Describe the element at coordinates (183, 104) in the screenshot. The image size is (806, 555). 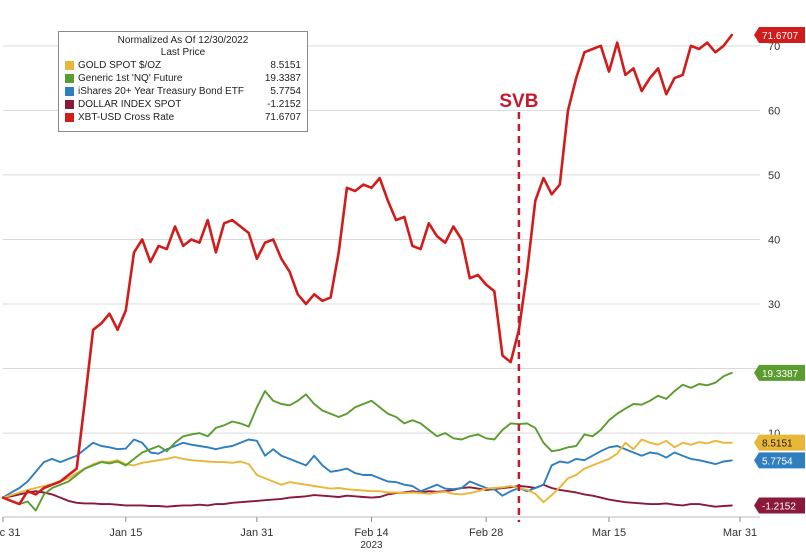
I see `legend-item-3: DOLLAR INDEX SPOT -1.2152` at that location.